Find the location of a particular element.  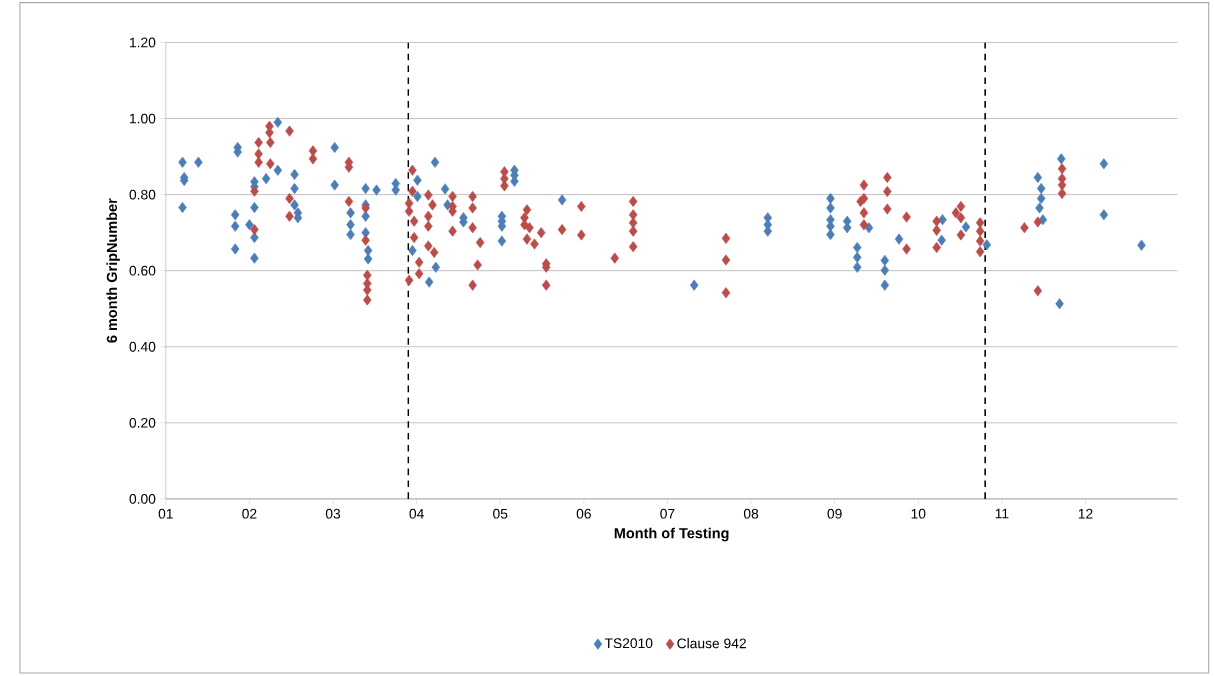

x-tick-label: 05 is located at coordinates (500, 513).